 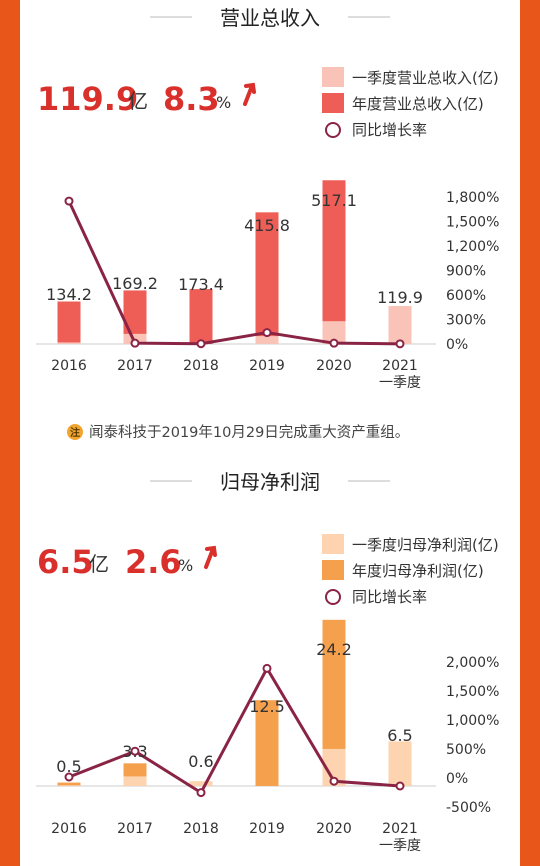 I want to click on y-tick-label: -500%, so click(x=468, y=808).